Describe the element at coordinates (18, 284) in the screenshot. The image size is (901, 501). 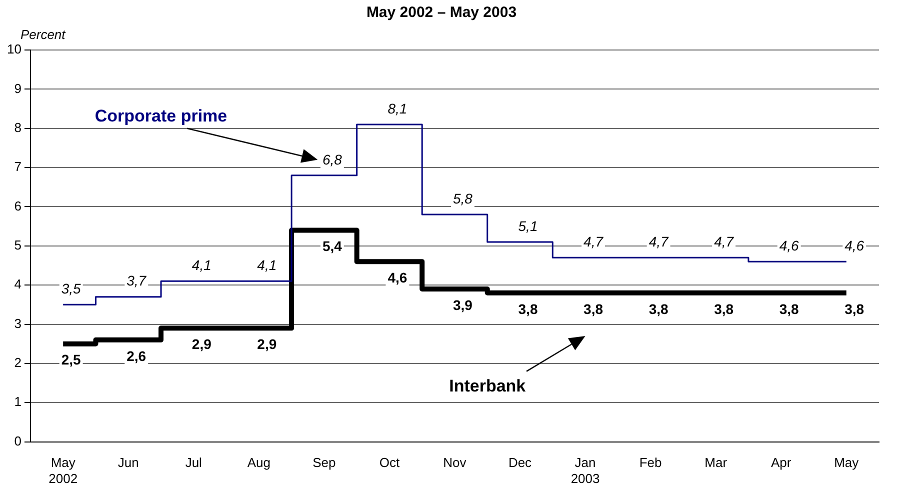
I see `y-tick-label: 4` at that location.